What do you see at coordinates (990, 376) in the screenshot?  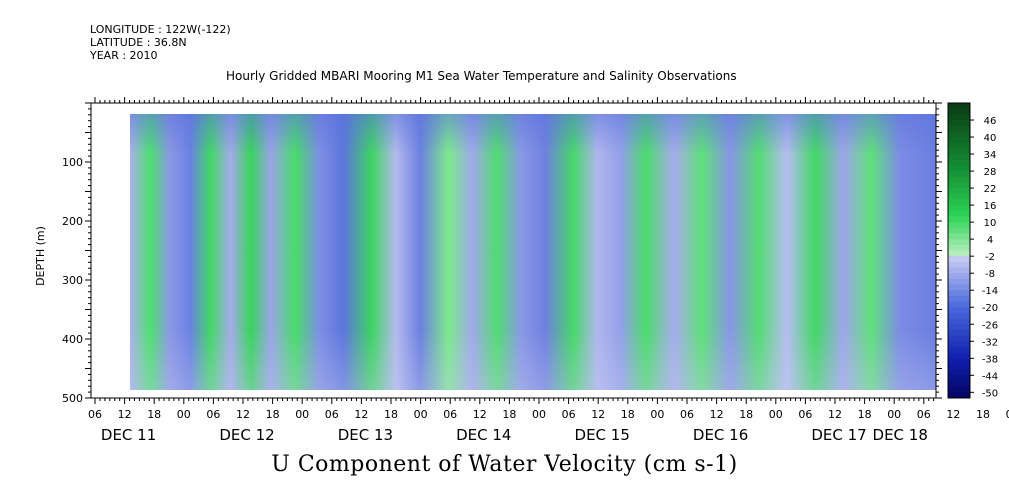 I see `colorbar-label: -44` at bounding box center [990, 376].